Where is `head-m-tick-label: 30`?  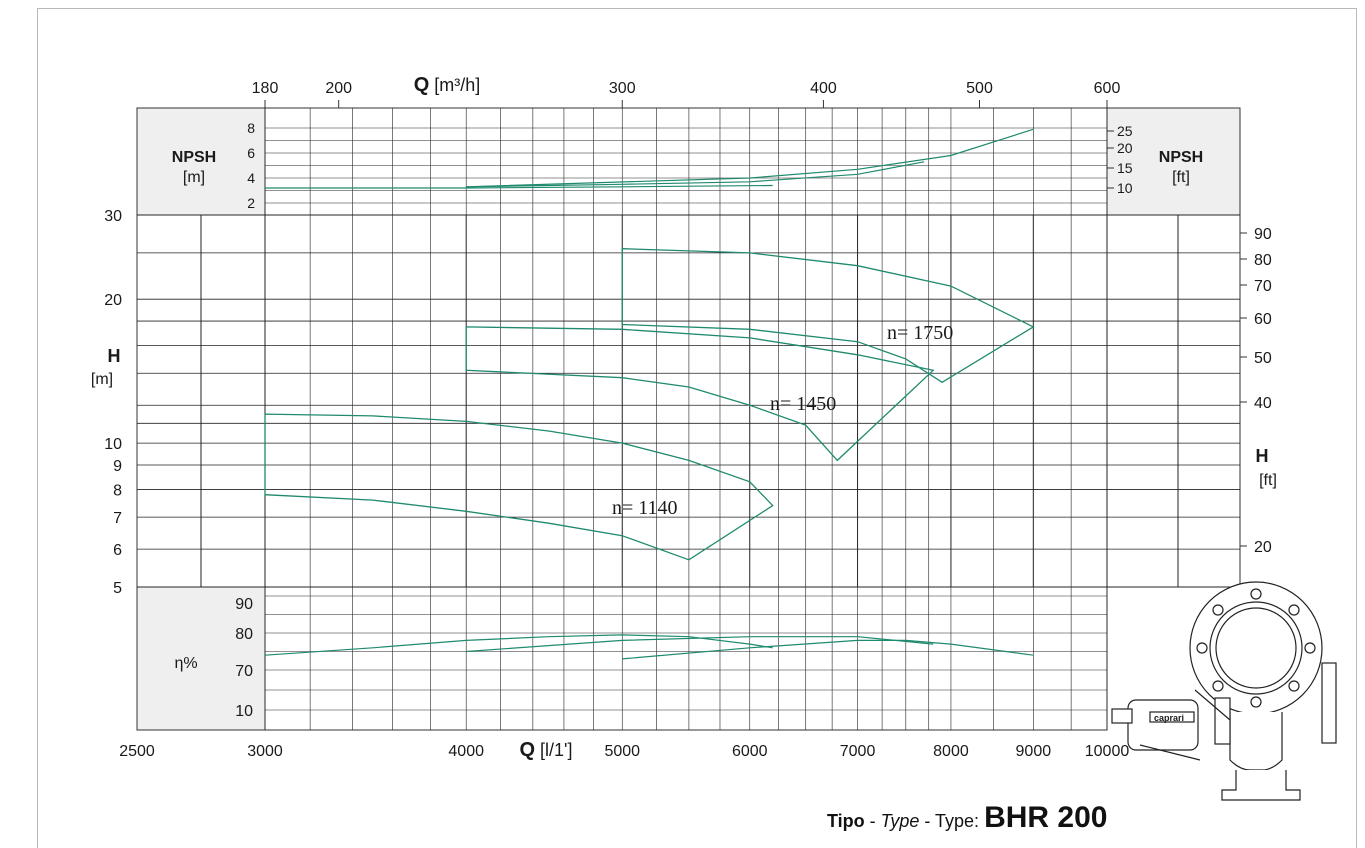 head-m-tick-label: 30 is located at coordinates (113, 216).